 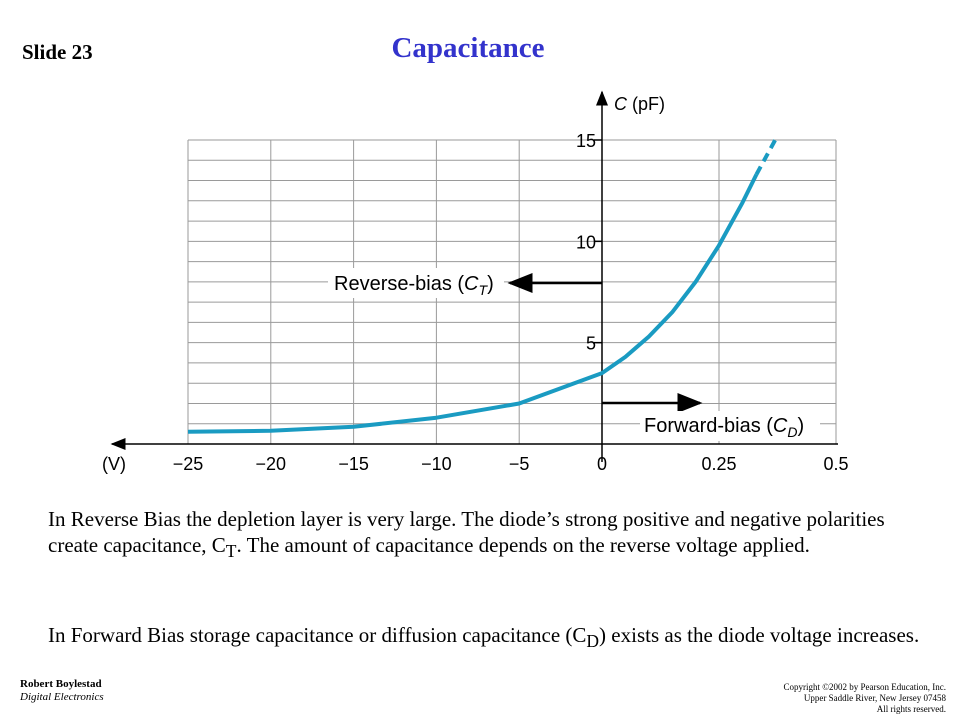 I want to click on y-axis-label: C (pF), so click(x=639, y=104).